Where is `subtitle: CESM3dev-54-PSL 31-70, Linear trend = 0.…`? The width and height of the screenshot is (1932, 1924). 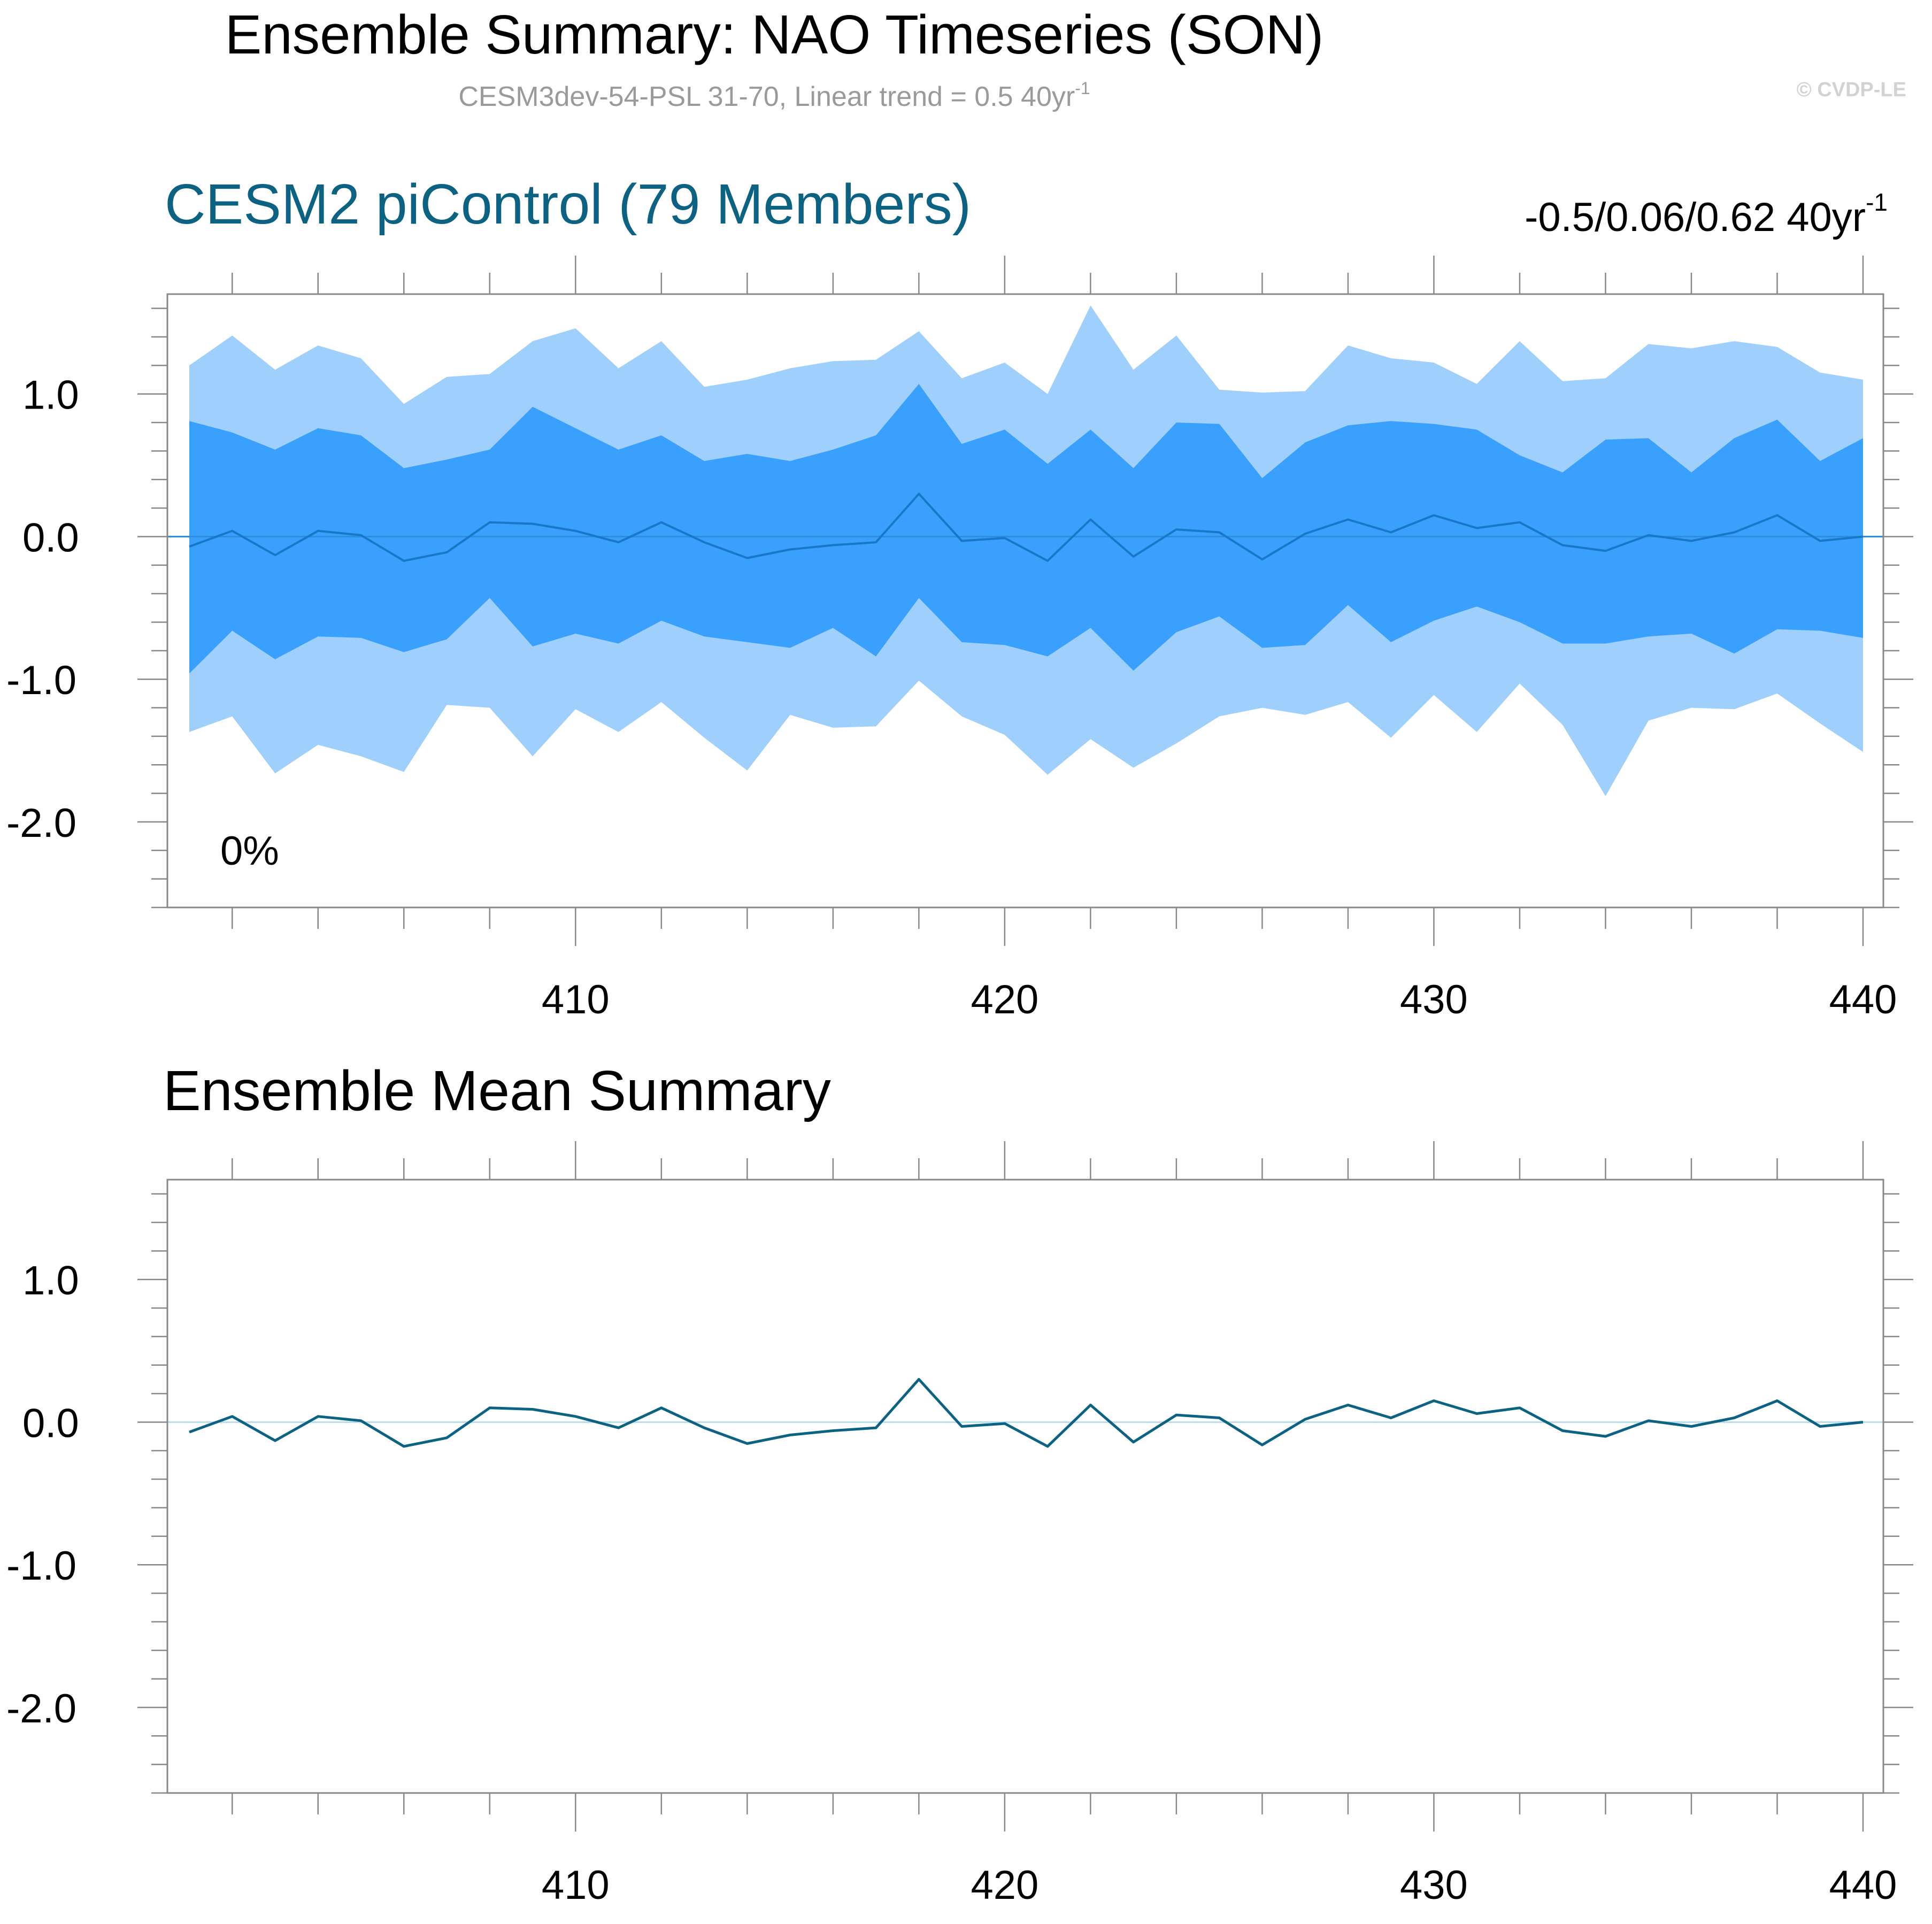
subtitle: CESM3dev-54-PSL 31-70, Linear trend = 0.… is located at coordinates (774, 95).